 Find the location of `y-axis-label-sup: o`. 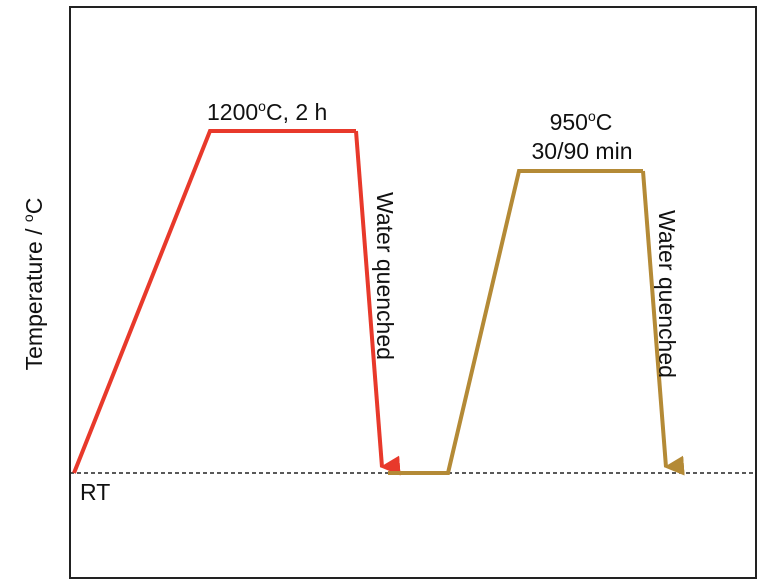

y-axis-label-sup: o is located at coordinates (28, 218).